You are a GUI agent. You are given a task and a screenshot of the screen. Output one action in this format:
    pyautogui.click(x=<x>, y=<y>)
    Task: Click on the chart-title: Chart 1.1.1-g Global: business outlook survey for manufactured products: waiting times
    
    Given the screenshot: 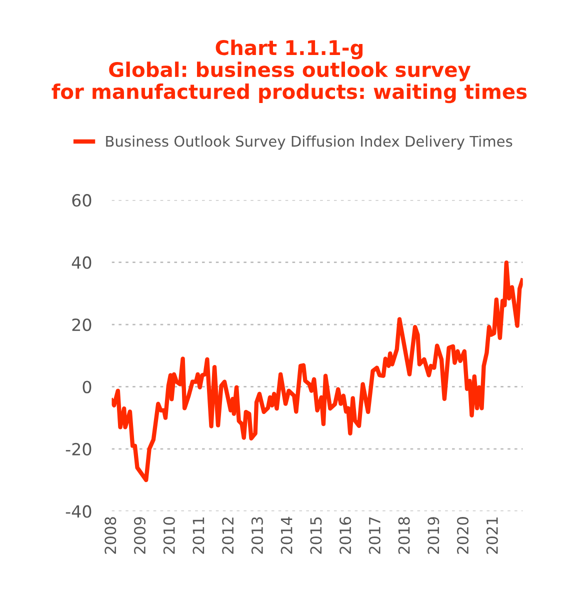 What is the action you would take?
    pyautogui.click(x=289, y=72)
    